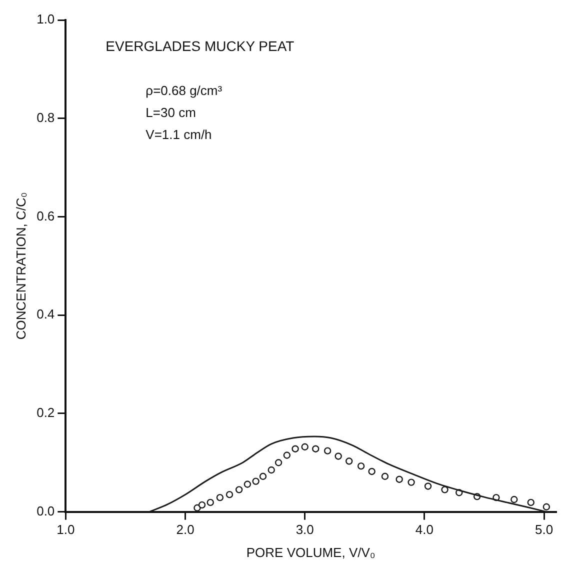 The height and width of the screenshot is (575, 581). What do you see at coordinates (185, 530) in the screenshot?
I see `x-tick-label: 2.0` at bounding box center [185, 530].